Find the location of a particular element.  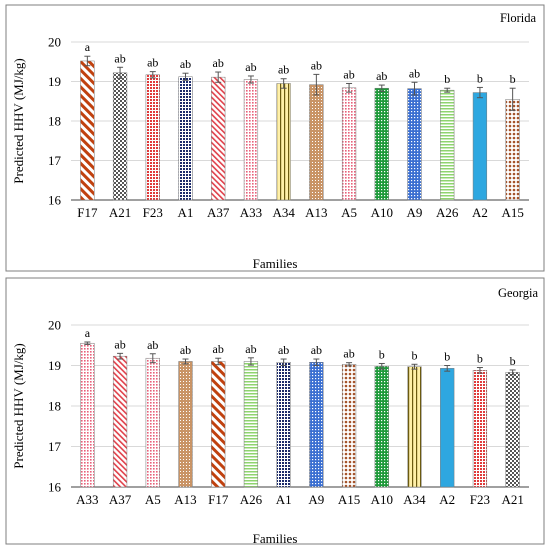

bar-a33 is located at coordinates (251, 140).